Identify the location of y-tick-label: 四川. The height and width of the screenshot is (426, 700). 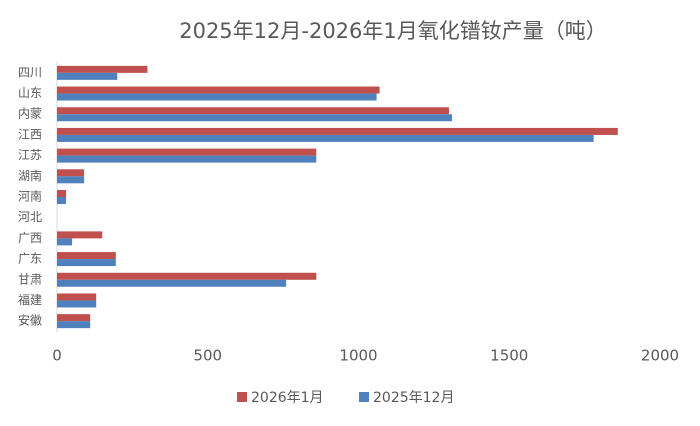
(30, 72).